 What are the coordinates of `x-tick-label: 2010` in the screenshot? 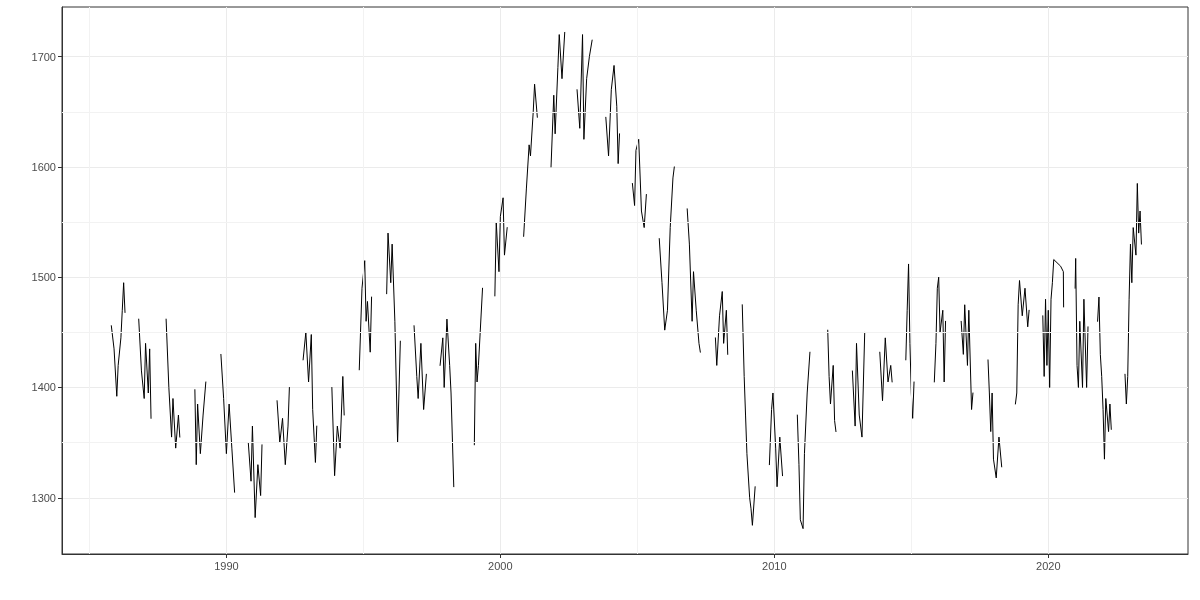 It's located at (774, 565).